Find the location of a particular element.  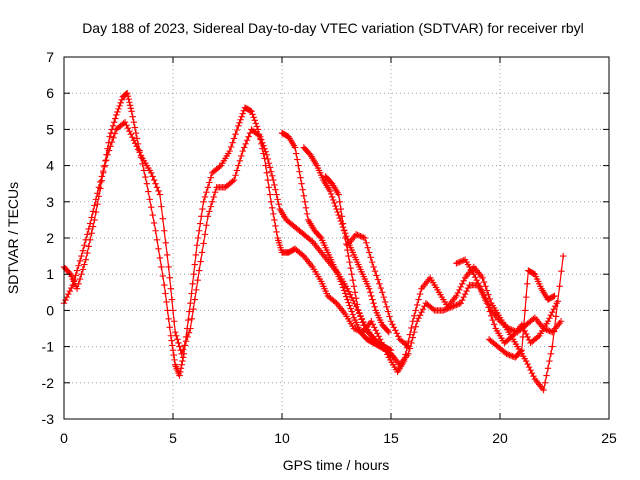

series-trace is located at coordinates (346, 240).